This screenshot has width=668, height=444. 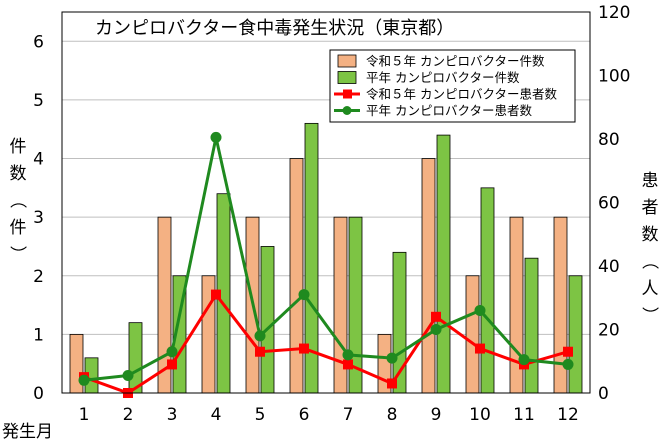 What do you see at coordinates (568, 415) in the screenshot?
I see `x-tick-label: 12` at bounding box center [568, 415].